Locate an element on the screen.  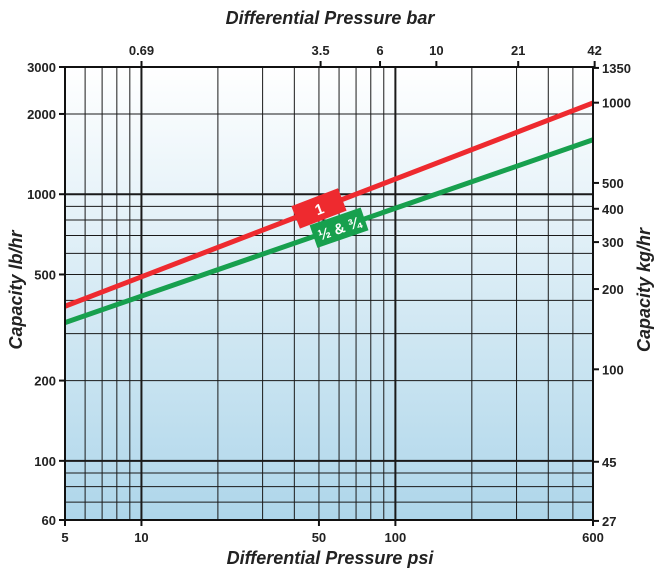
tick-label-top: 42 is located at coordinates (594, 50).